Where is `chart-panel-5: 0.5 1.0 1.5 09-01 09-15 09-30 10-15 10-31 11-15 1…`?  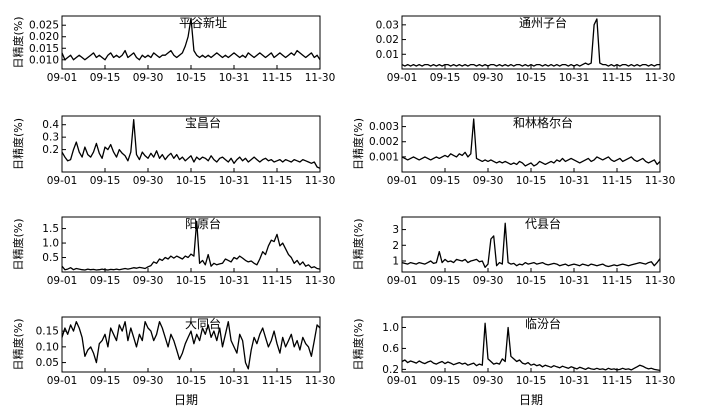
chart-panel-5: 0.5 1.0 1.5 09-01 09-15 09-30 10-15 10-31 11-15 1… is located at coordinates (173, 251).